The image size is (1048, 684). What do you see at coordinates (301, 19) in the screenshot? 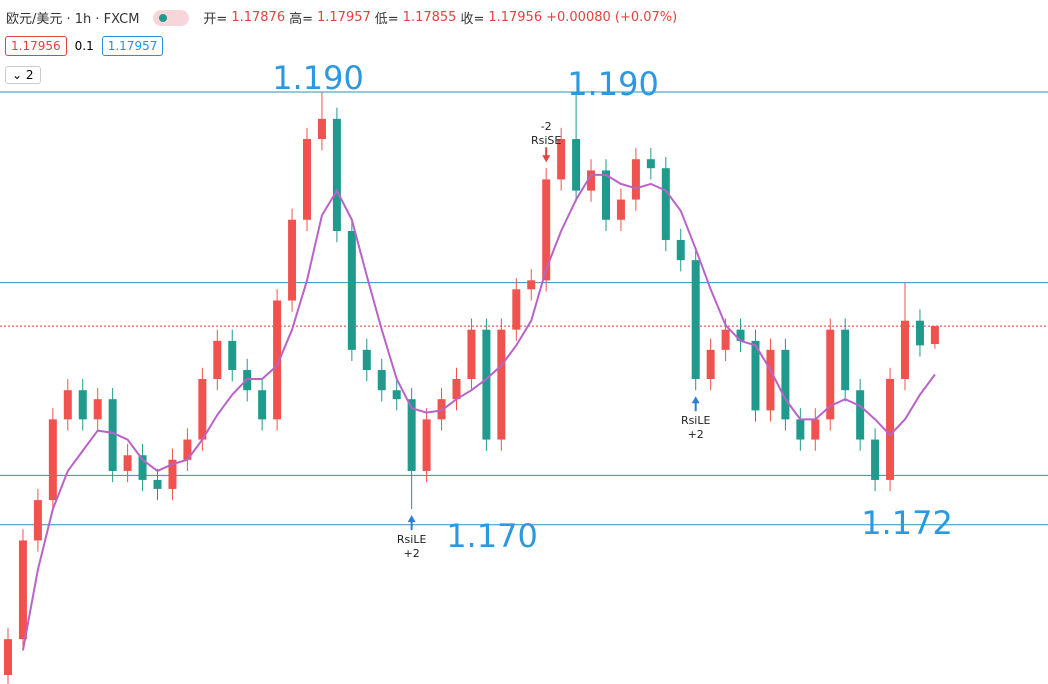
I see `high-label: 高=` at bounding box center [301, 19].